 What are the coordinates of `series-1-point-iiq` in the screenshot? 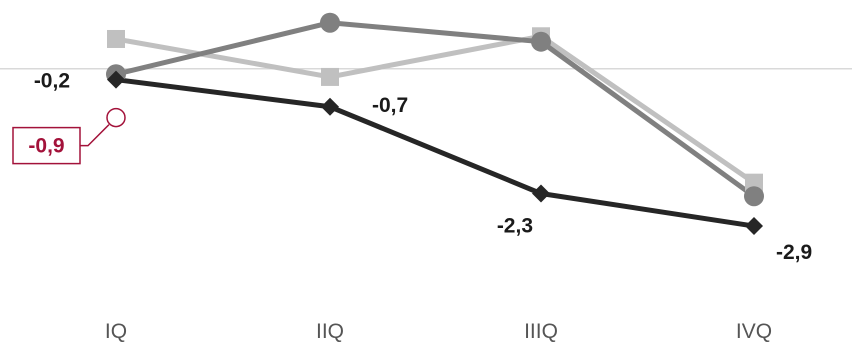 It's located at (330, 76).